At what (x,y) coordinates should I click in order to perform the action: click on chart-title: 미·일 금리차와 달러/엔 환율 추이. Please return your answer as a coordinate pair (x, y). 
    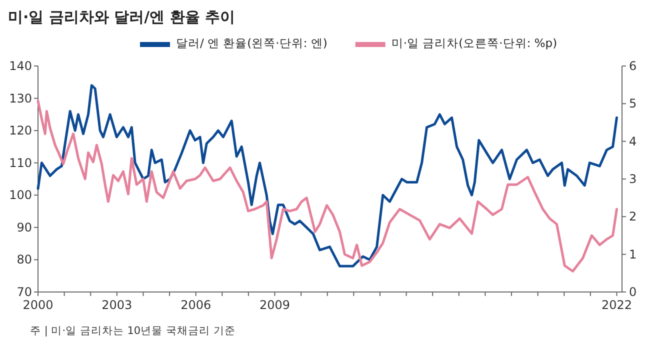
    Looking at the image, I should click on (122, 17).